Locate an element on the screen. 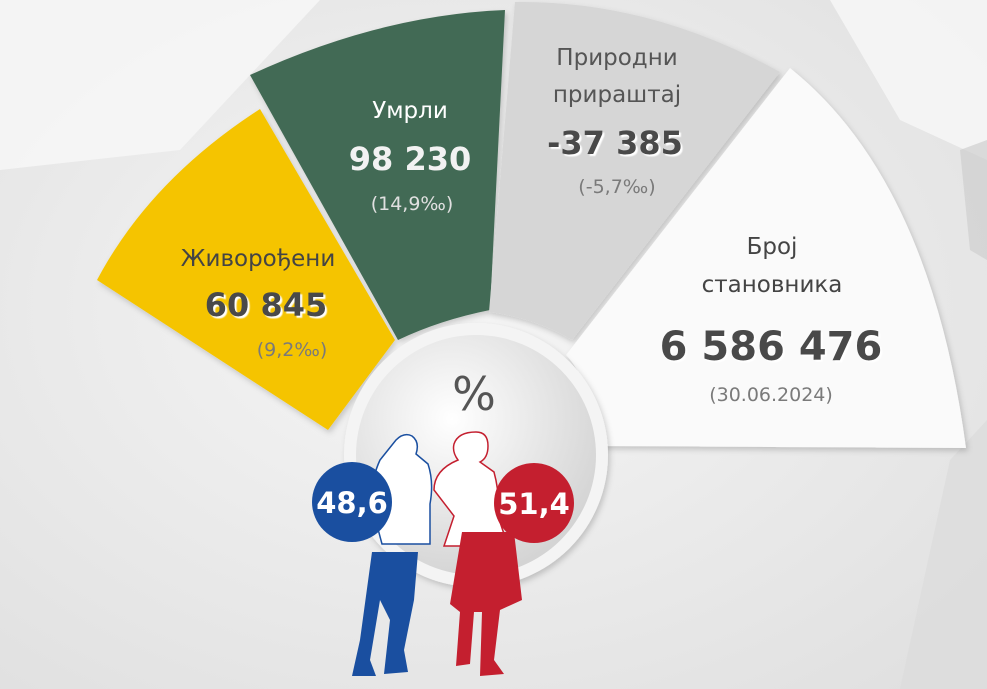 Image resolution: width=987 pixels, height=689 pixels. population-value: 6 586 476 is located at coordinates (771, 347).